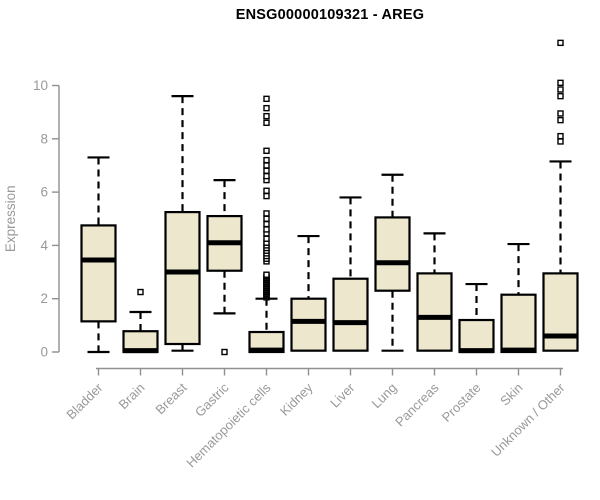 The image size is (600, 500). Describe the element at coordinates (140, 292) in the screenshot. I see `outlier-brain` at that location.